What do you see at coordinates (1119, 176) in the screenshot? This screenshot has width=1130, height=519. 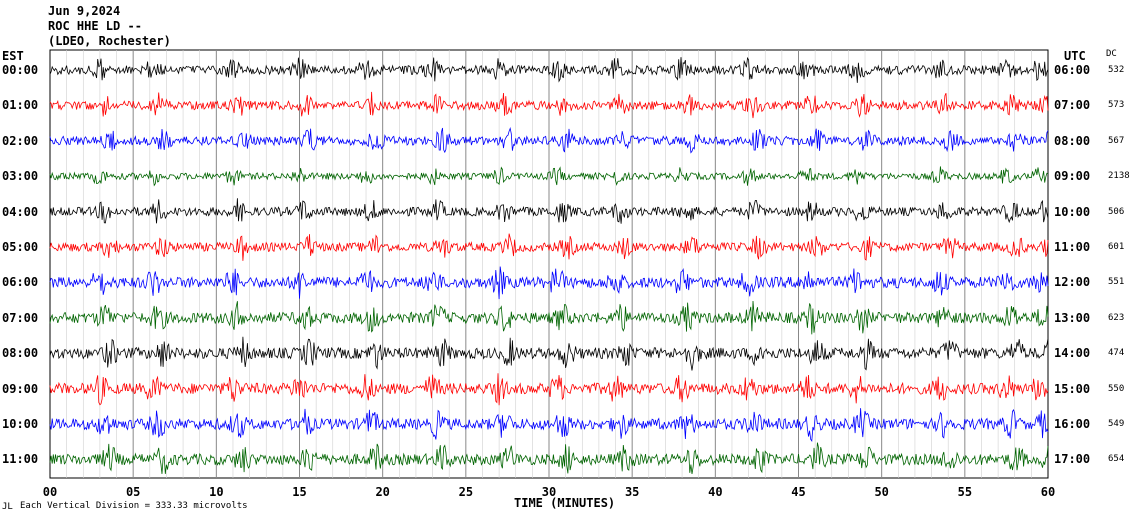 I see `dc-offset: 2138` at bounding box center [1119, 176].